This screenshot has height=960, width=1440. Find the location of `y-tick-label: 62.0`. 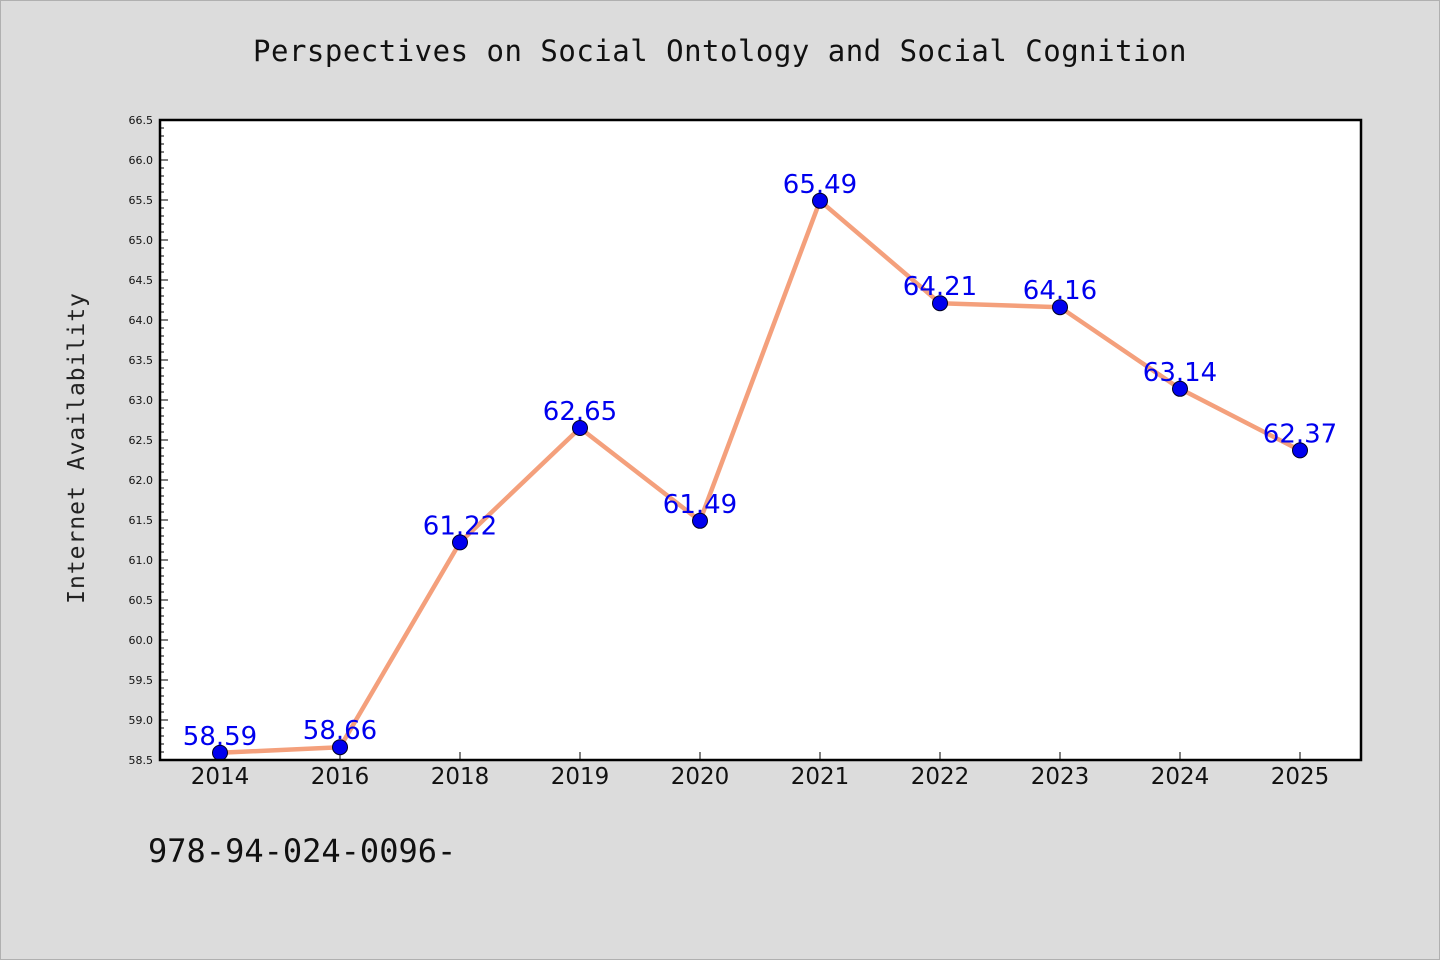

y-tick-label: 62.0 is located at coordinates (141, 480).